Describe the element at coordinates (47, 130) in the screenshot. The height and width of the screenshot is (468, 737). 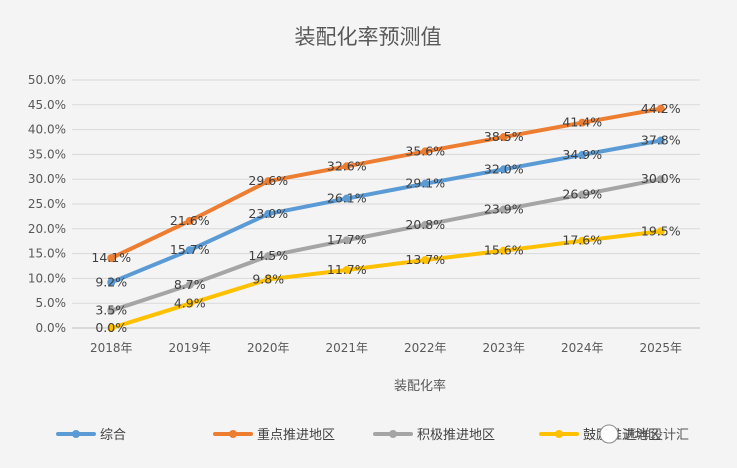
I see `y-tick-label: 40.0%` at that location.